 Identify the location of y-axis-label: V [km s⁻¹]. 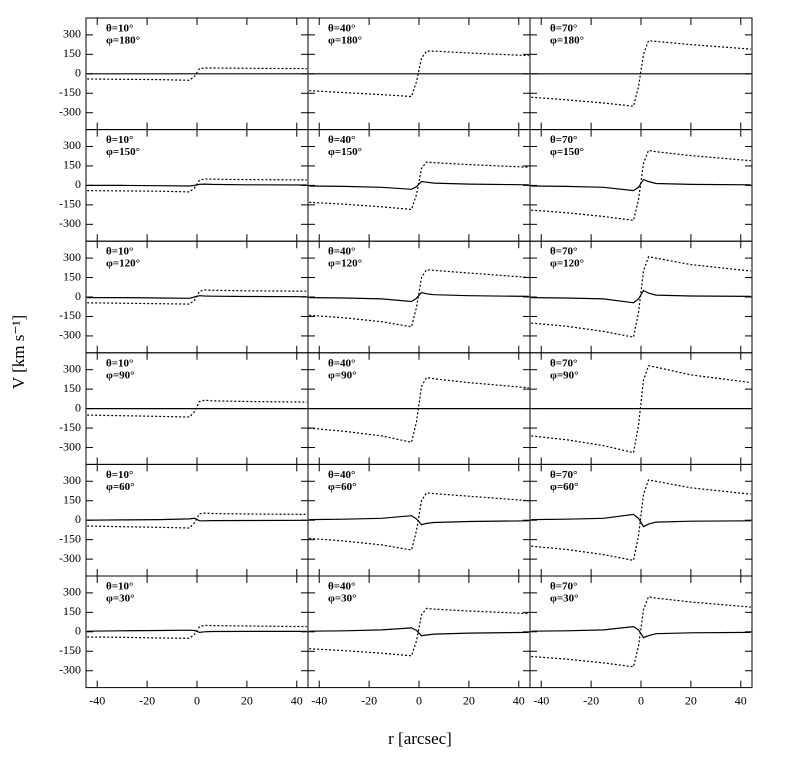
(18, 352).